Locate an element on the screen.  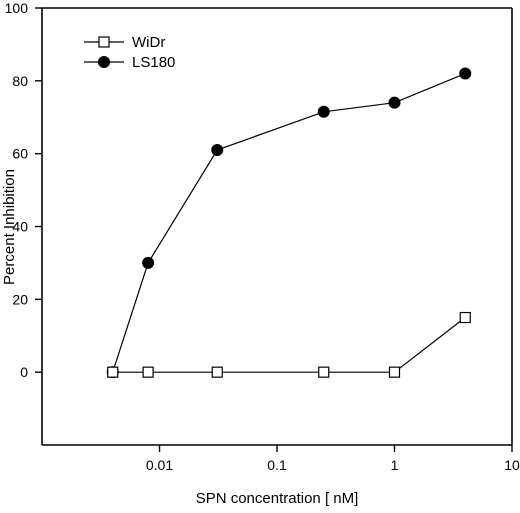
y-tick-label: 0 is located at coordinates (24, 372).